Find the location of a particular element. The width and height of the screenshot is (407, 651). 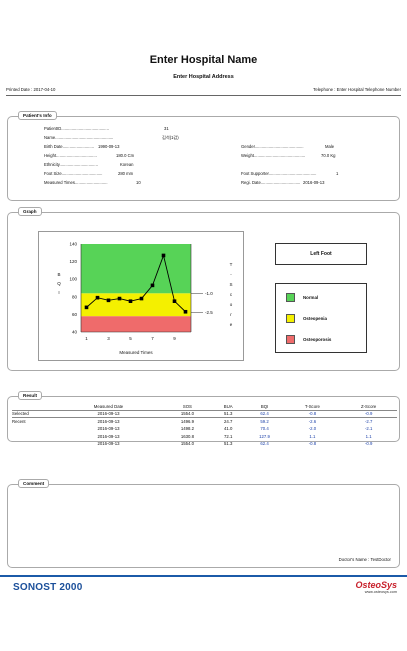

result-title: Result is located at coordinates (30, 395).